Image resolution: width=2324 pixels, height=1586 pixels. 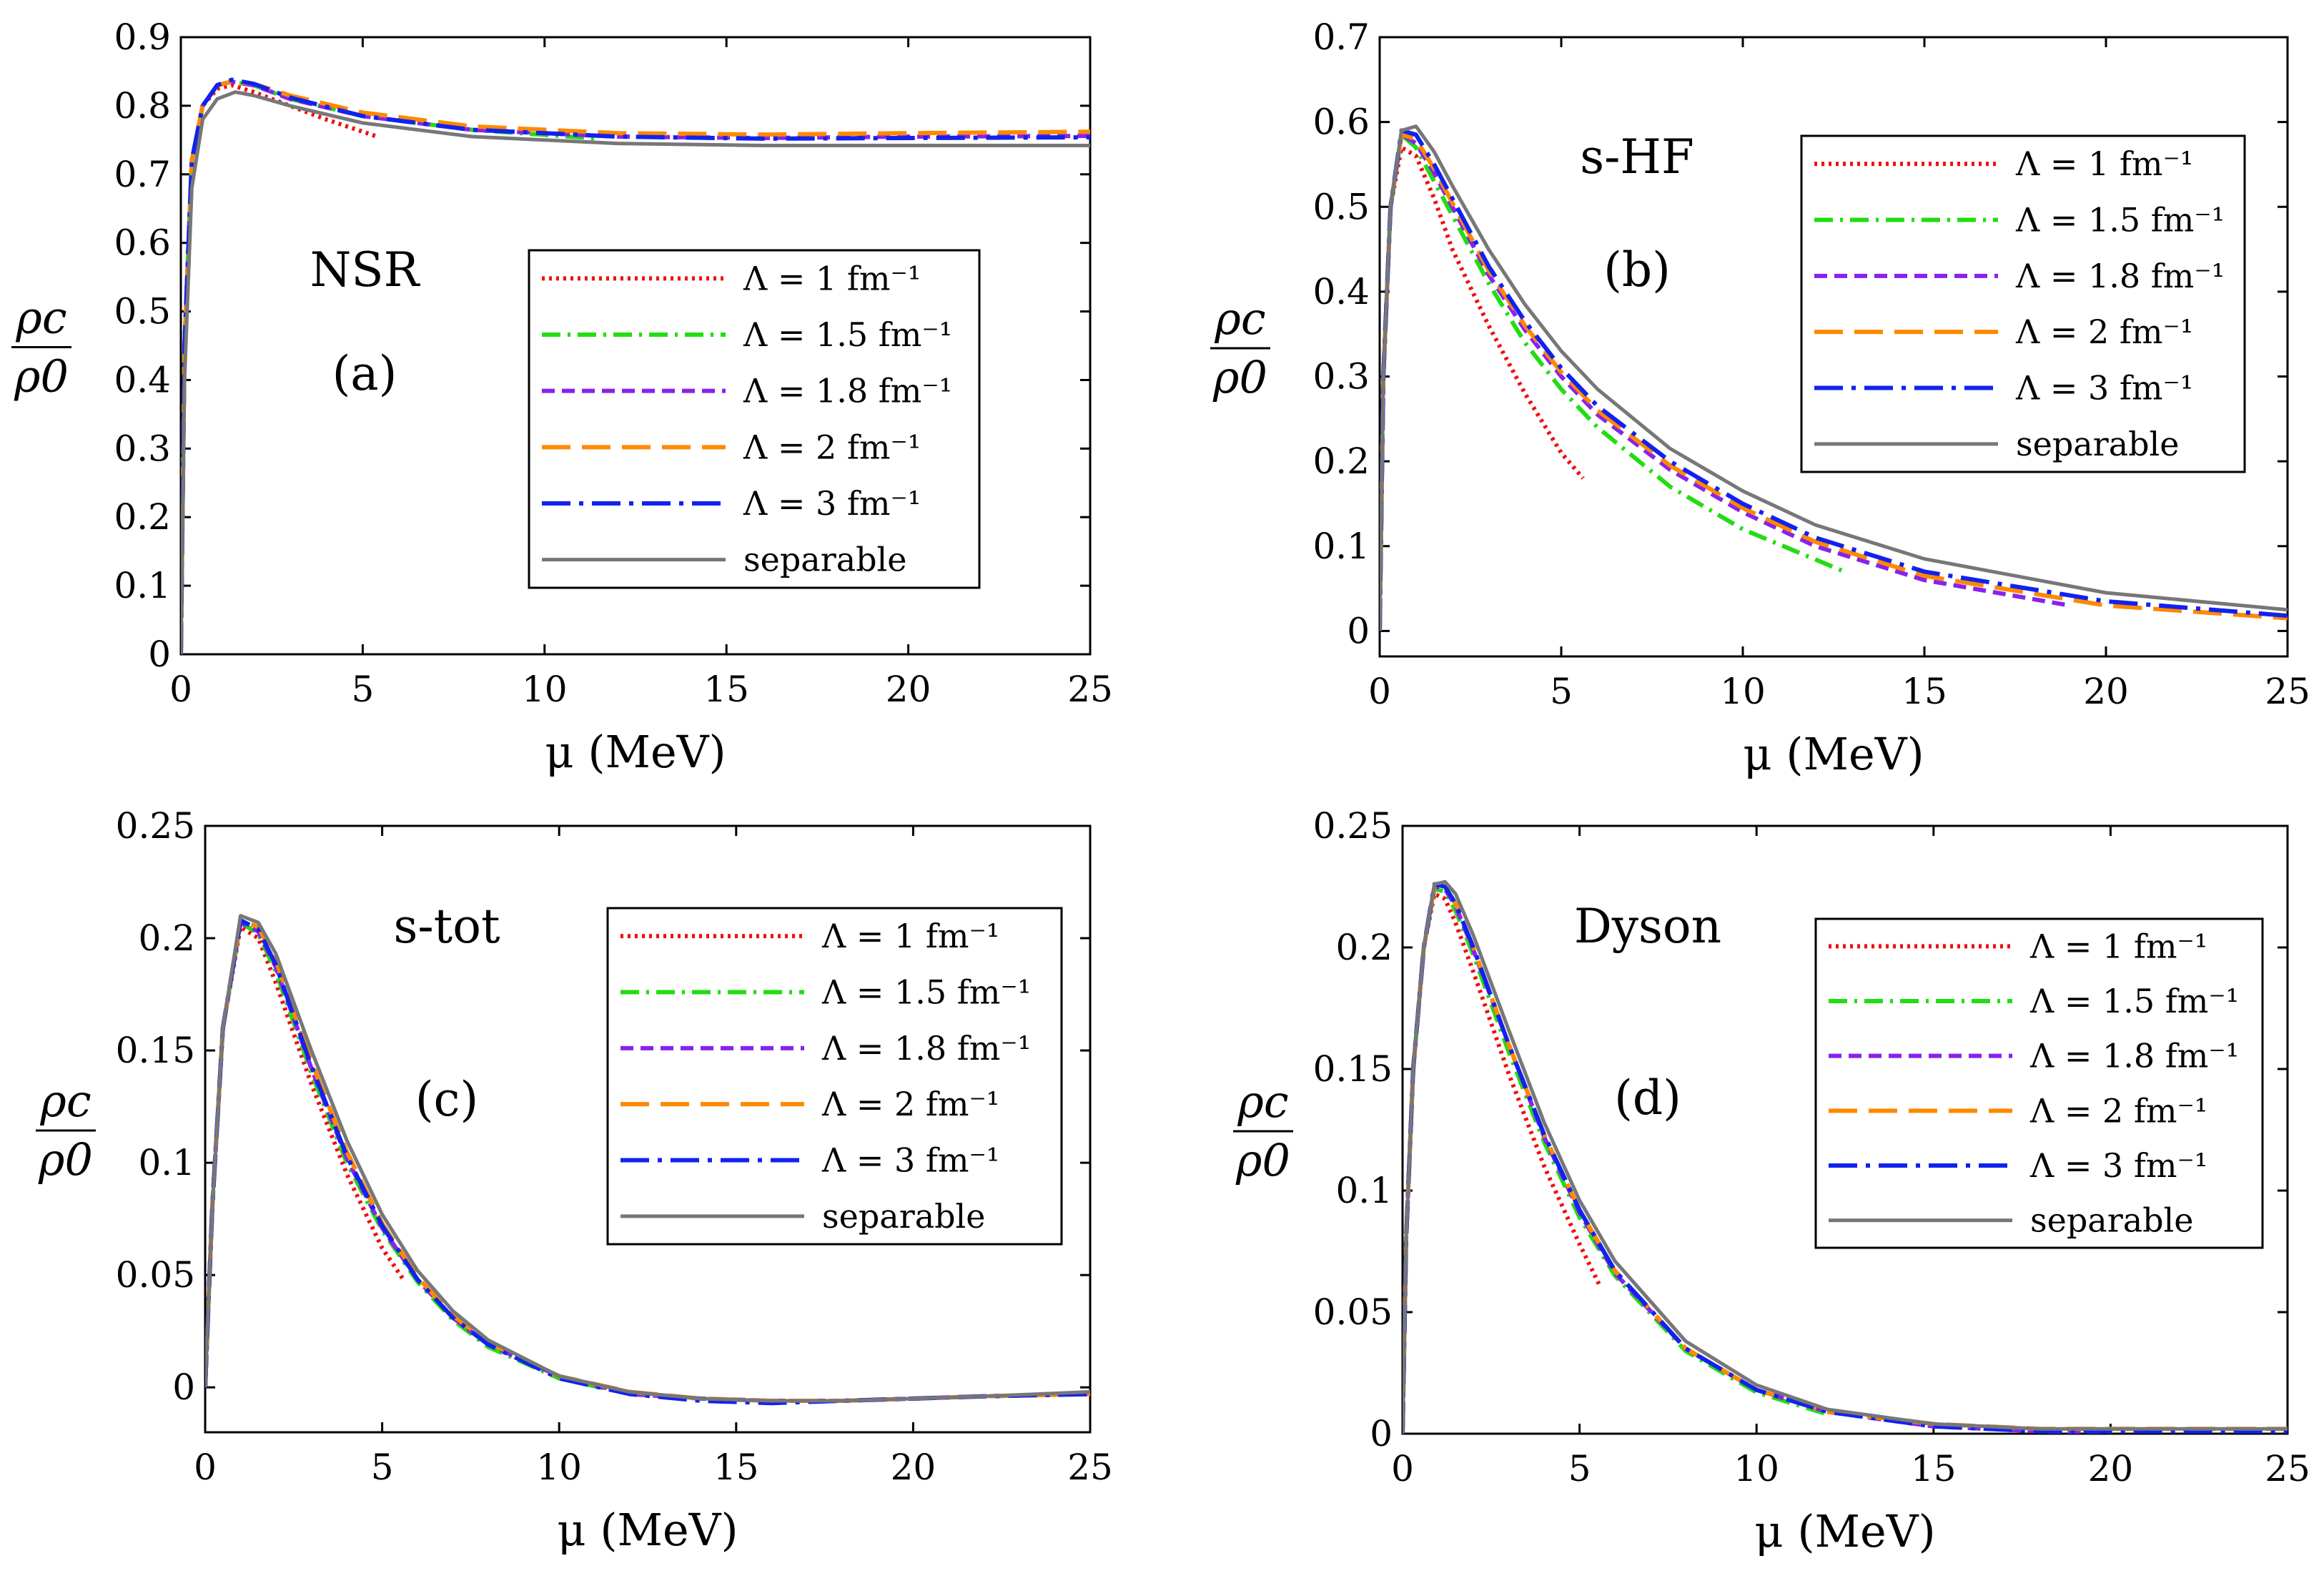 What do you see at coordinates (446, 1099) in the screenshot?
I see `panel-label: (c)` at bounding box center [446, 1099].